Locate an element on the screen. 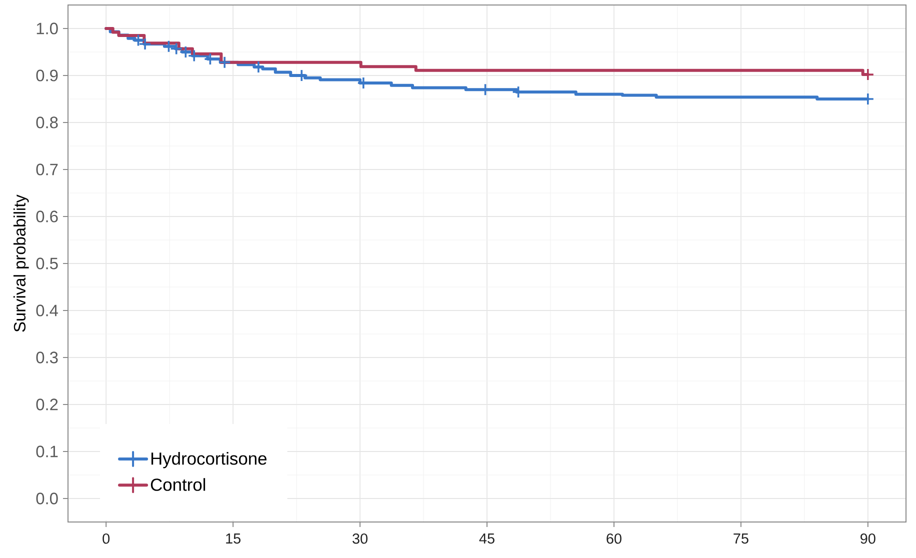 The width and height of the screenshot is (916, 558). y-tick-label: 1.0 is located at coordinates (47, 28).